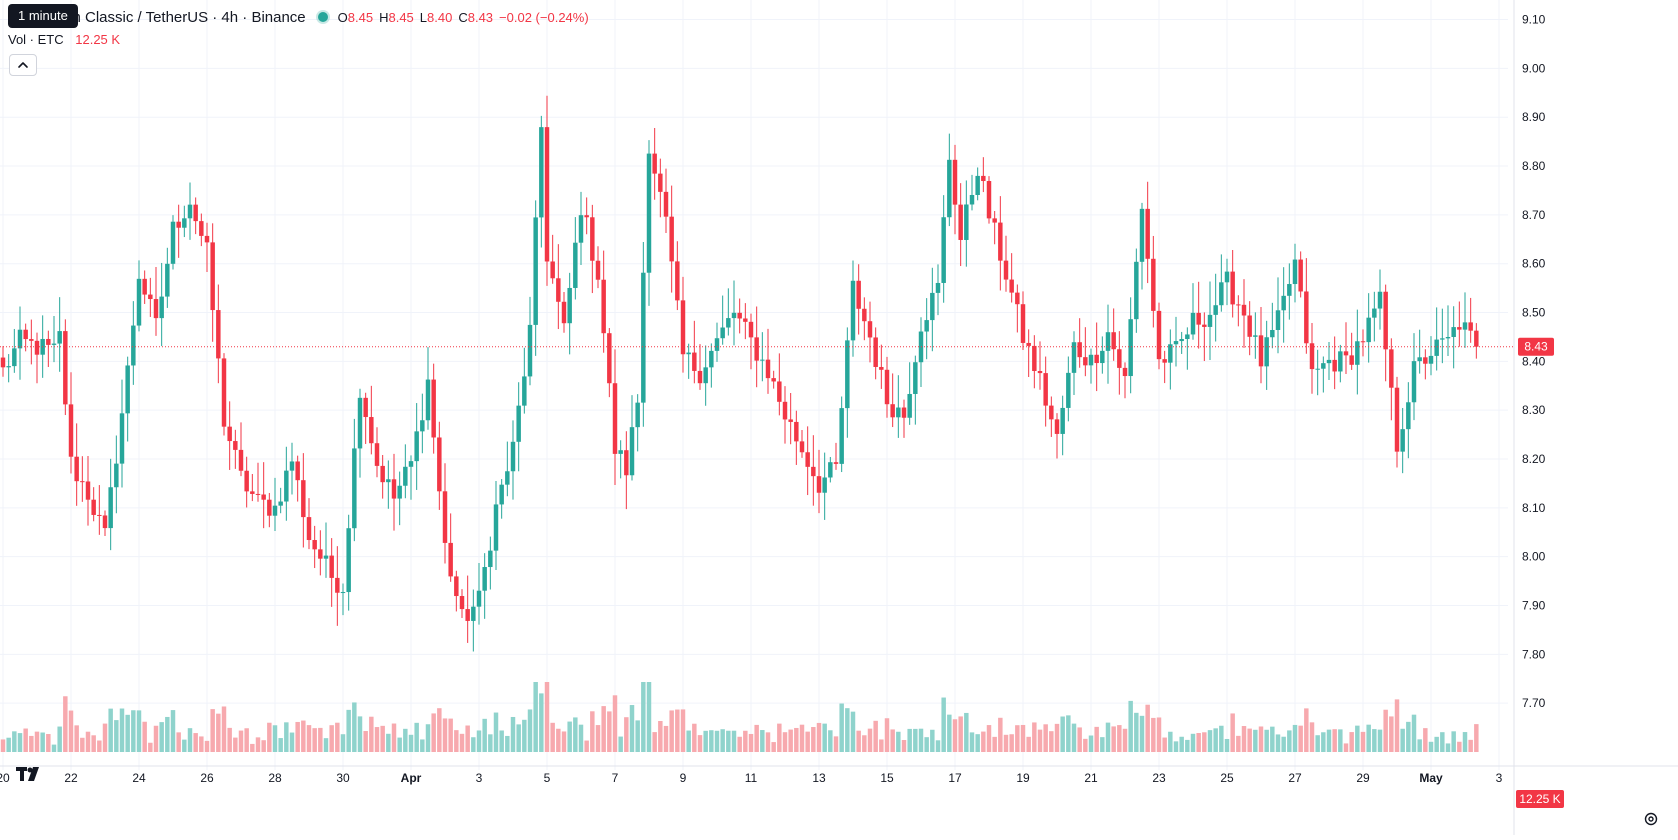 This screenshot has height=840, width=1678. What do you see at coordinates (1651, 819) in the screenshot?
I see `chart-settings-button` at bounding box center [1651, 819].